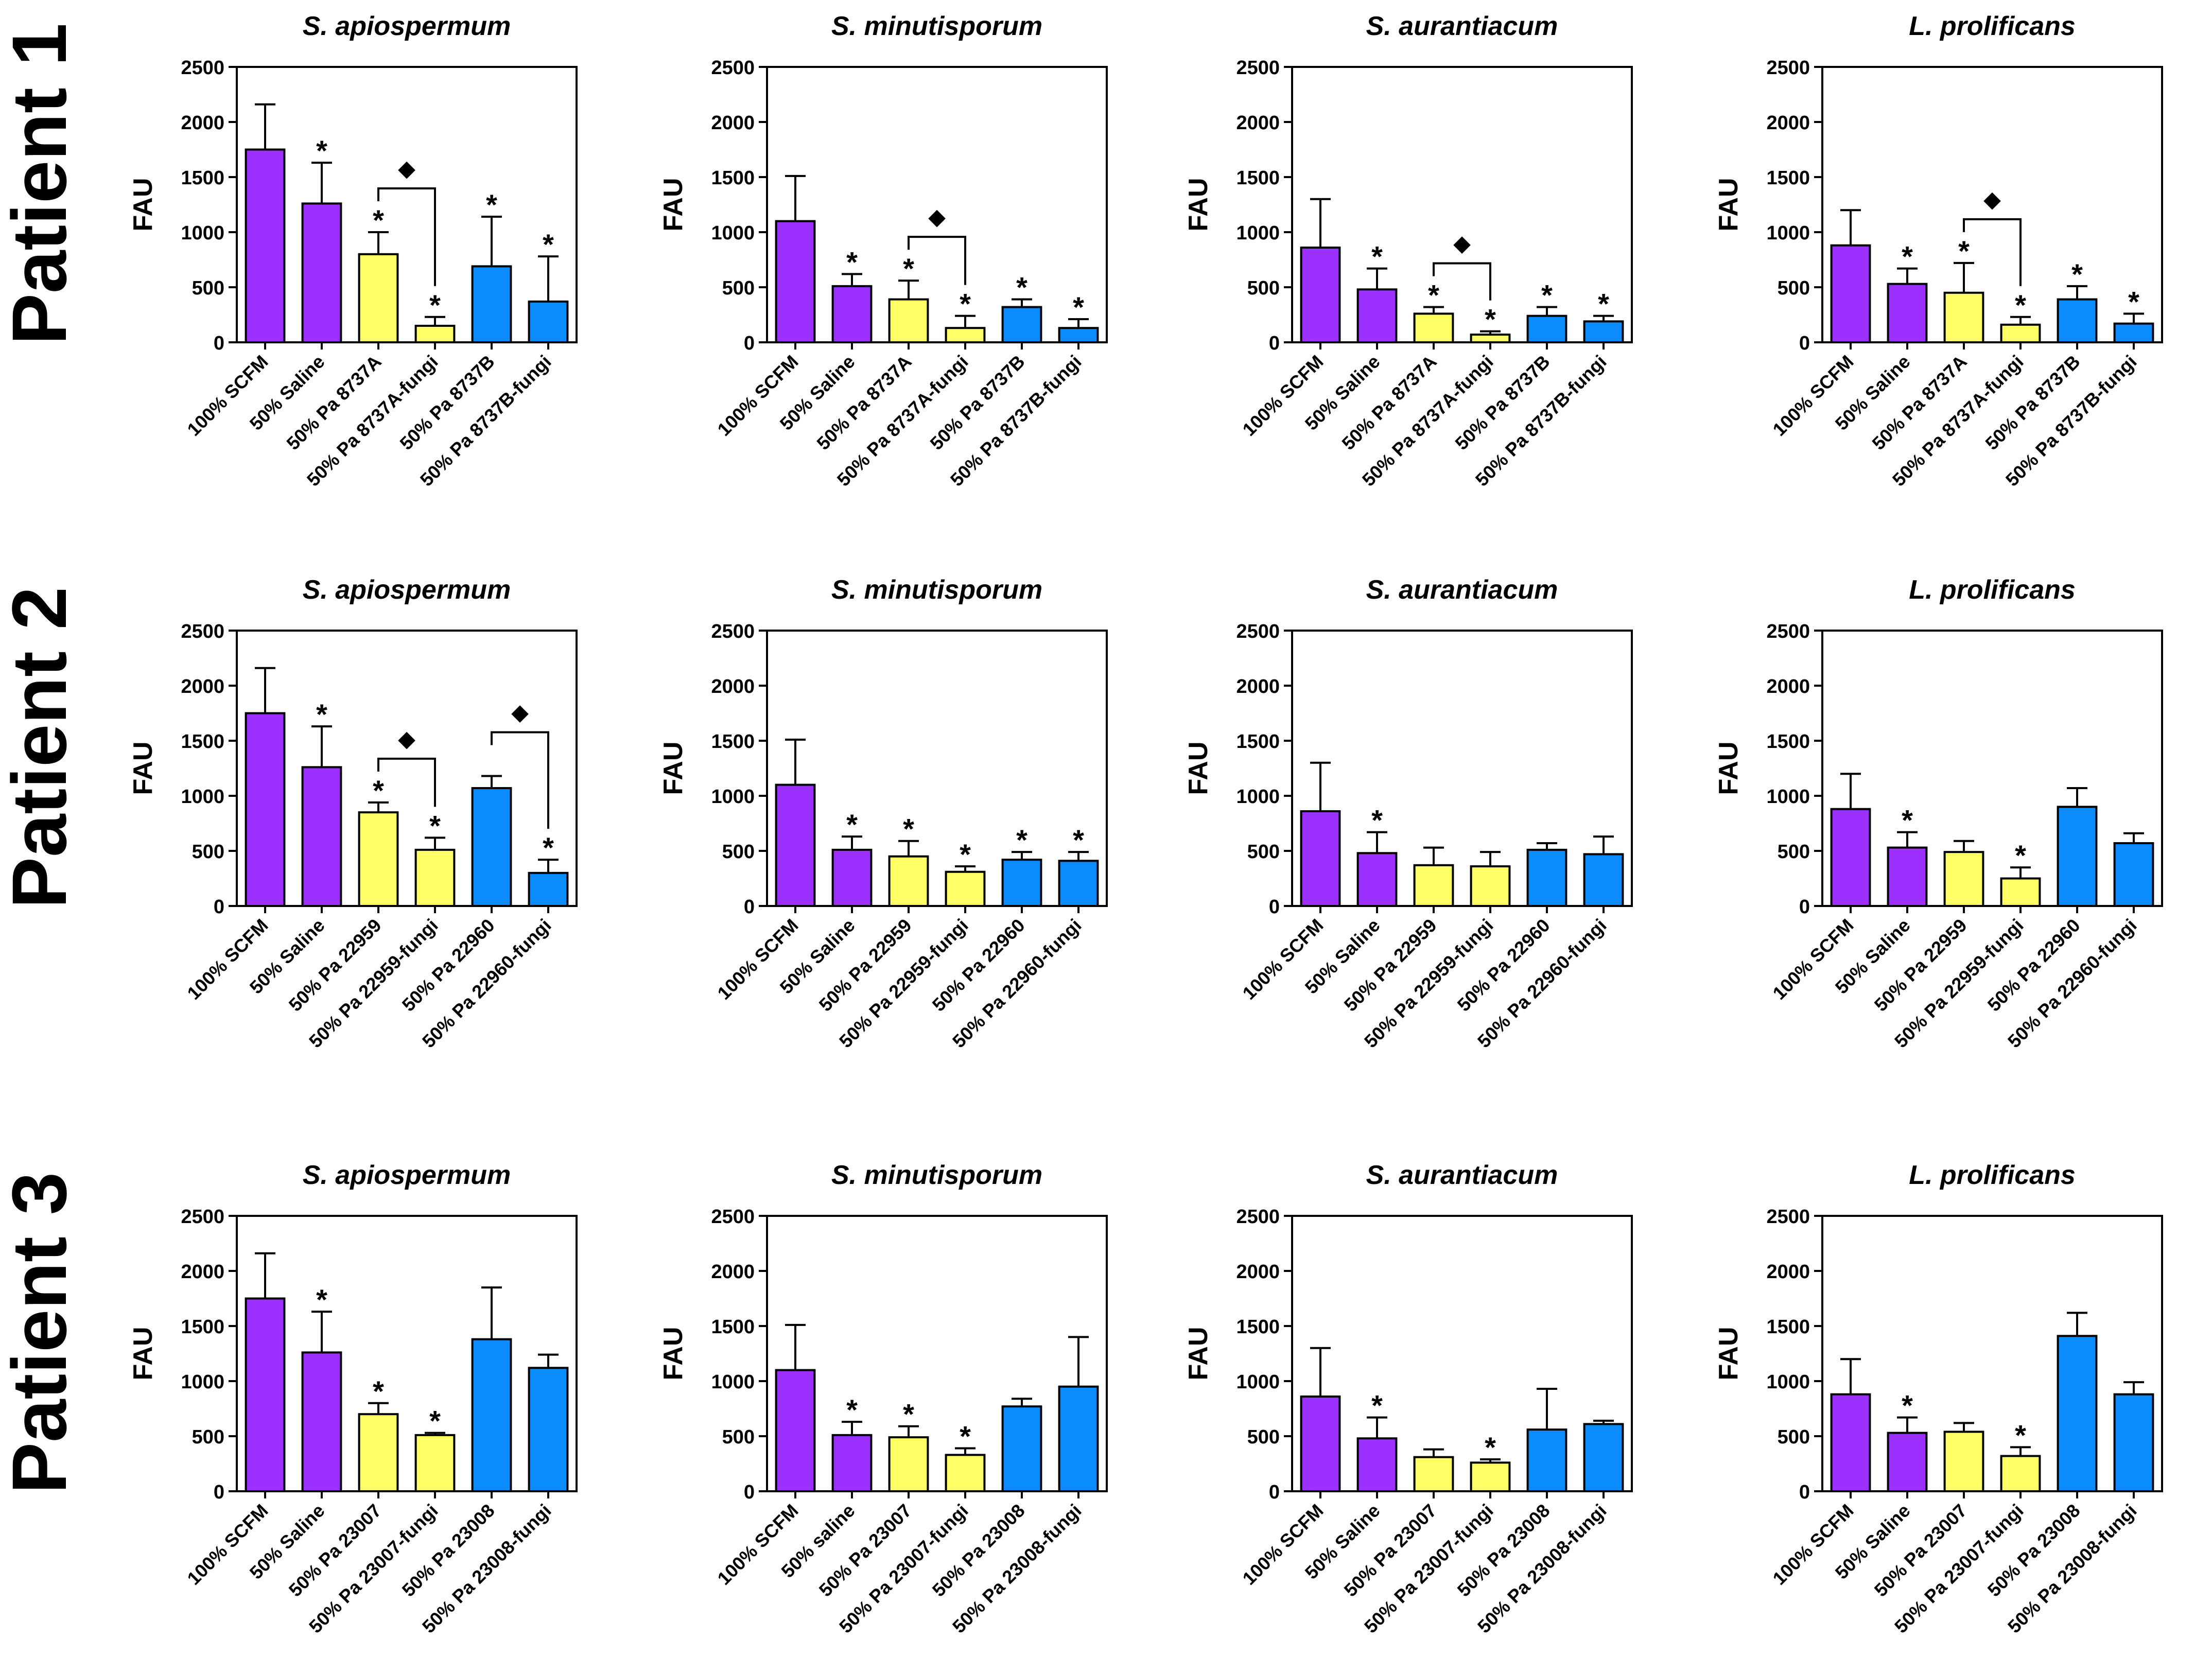  What do you see at coordinates (41, 1333) in the screenshot?
I see `patient-label: Patient 3` at bounding box center [41, 1333].